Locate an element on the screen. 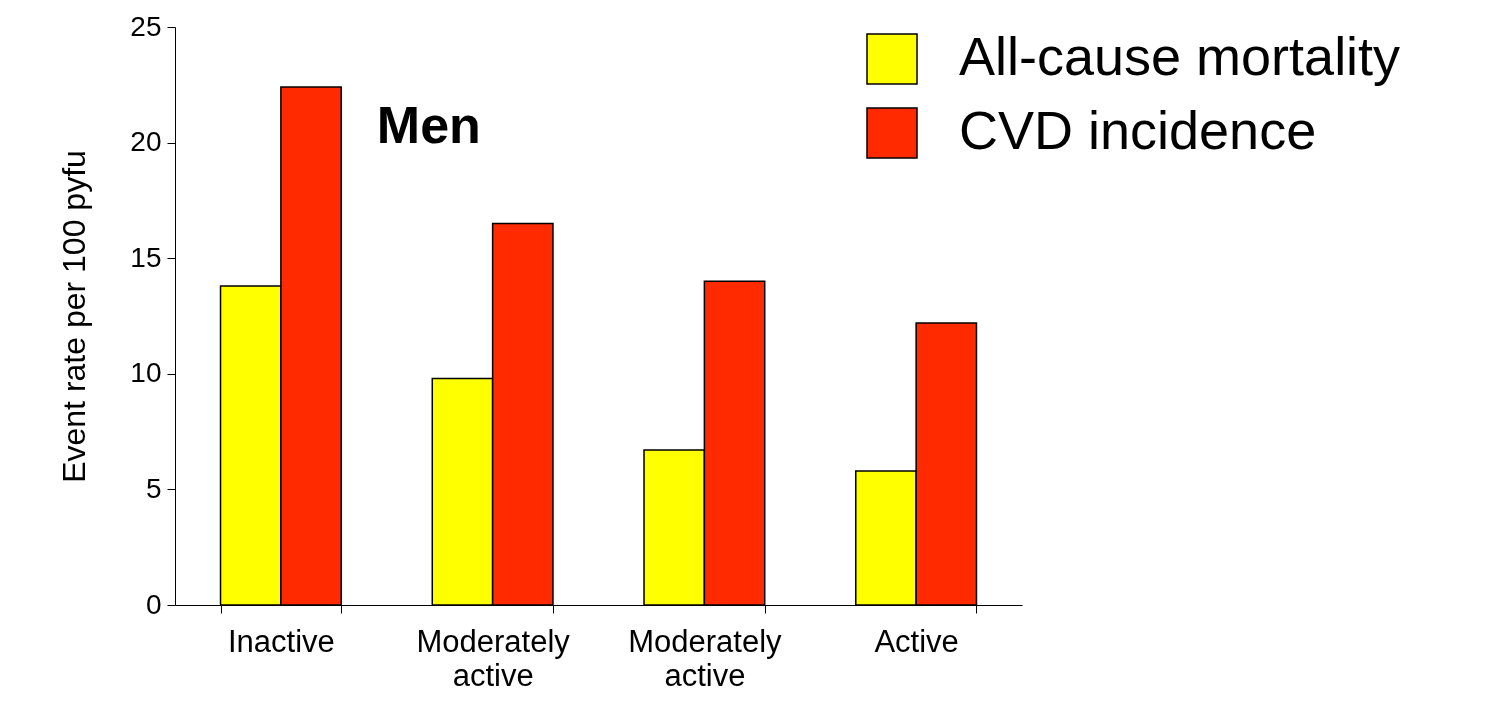  y-axis-title: Event rate per 100 pyfu is located at coordinates (74, 316).